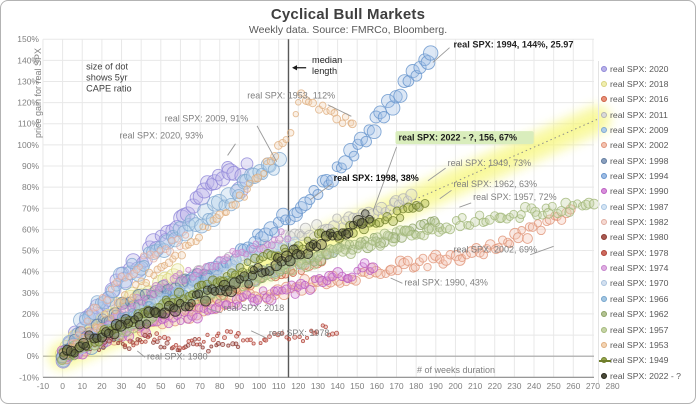 The width and height of the screenshot is (696, 404). I want to click on legend-marker-1962, so click(604, 314).